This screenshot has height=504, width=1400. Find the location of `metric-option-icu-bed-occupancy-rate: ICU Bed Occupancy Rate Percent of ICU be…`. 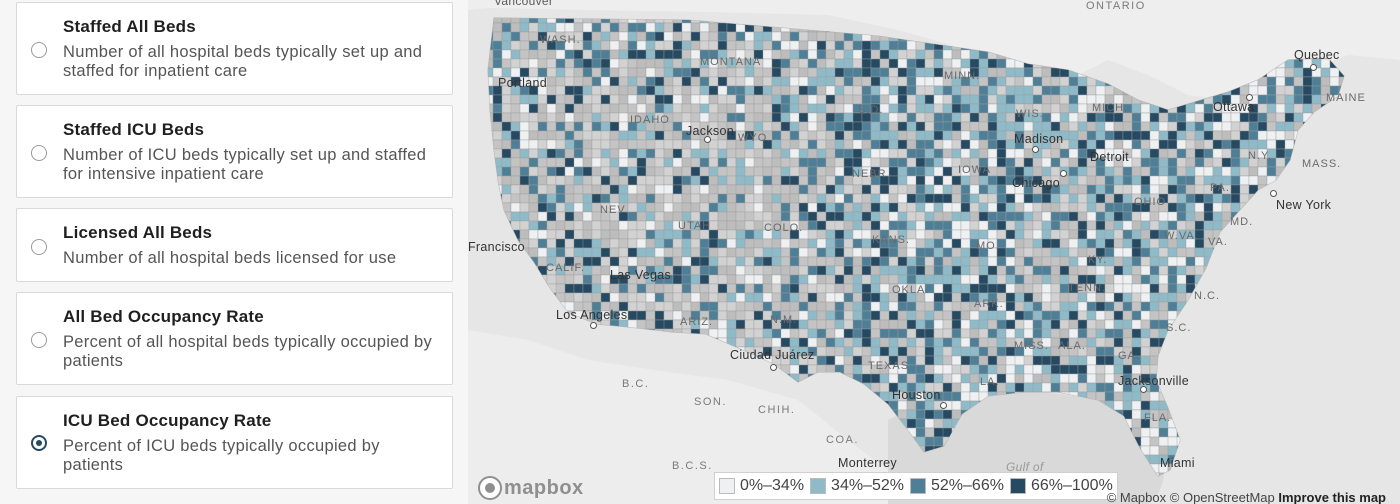

metric-option-icu-bed-occupancy-rate: ICU Bed Occupancy Rate Percent of ICU be… is located at coordinates (234, 442).